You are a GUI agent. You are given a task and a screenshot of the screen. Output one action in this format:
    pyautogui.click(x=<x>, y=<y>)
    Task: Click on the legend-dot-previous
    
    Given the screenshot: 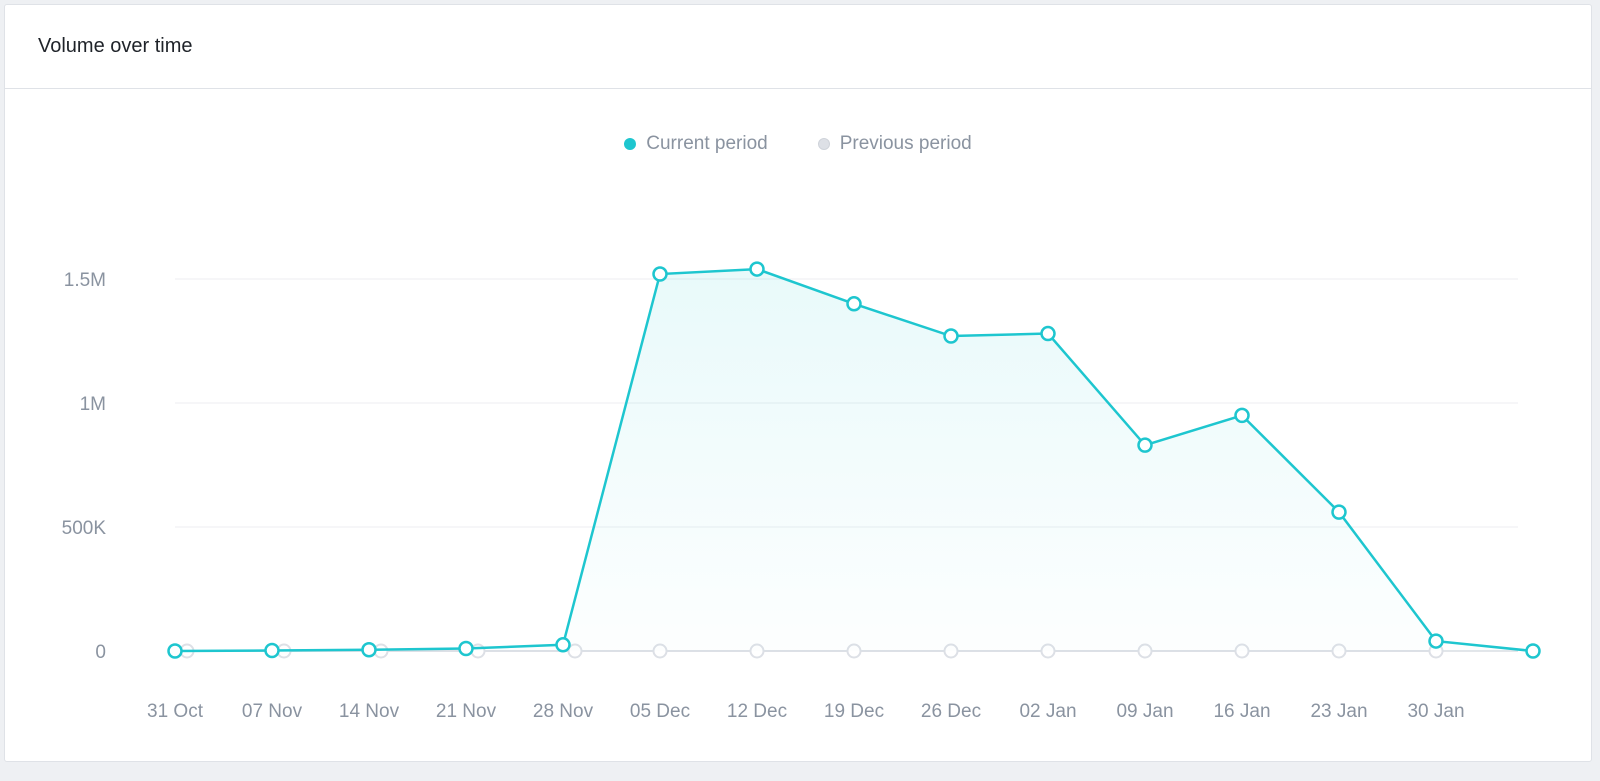 What is the action you would take?
    pyautogui.click(x=823, y=144)
    